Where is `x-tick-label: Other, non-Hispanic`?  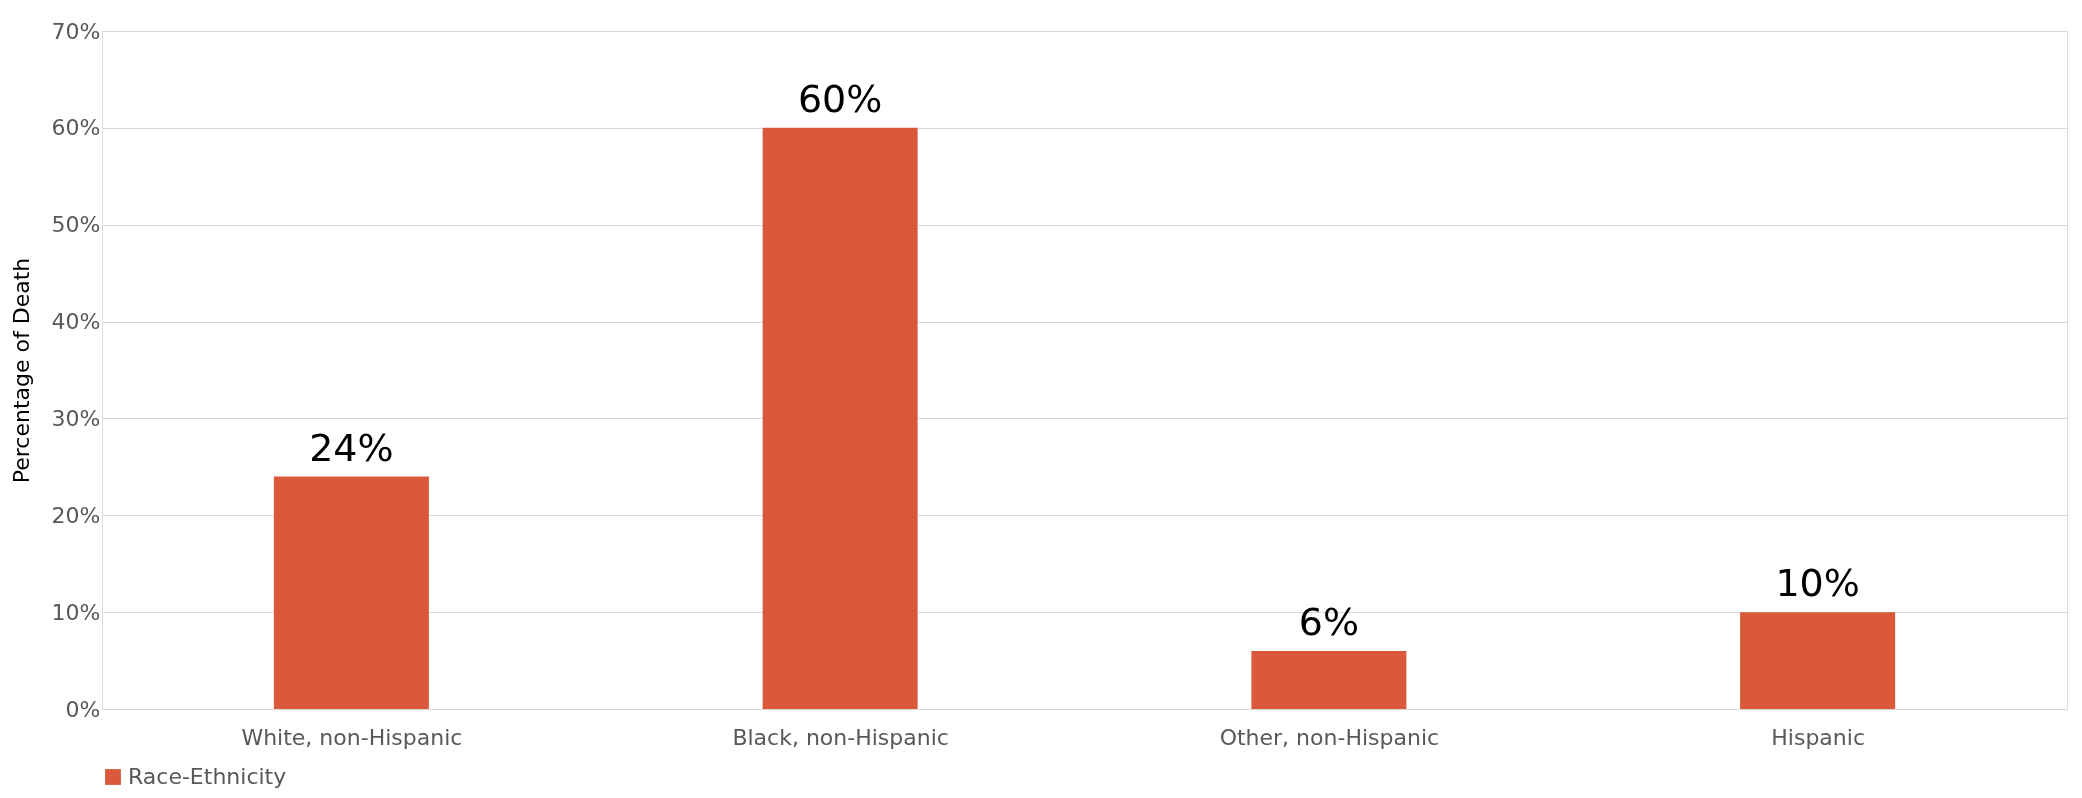 x-tick-label: Other, non-Hispanic is located at coordinates (1329, 737).